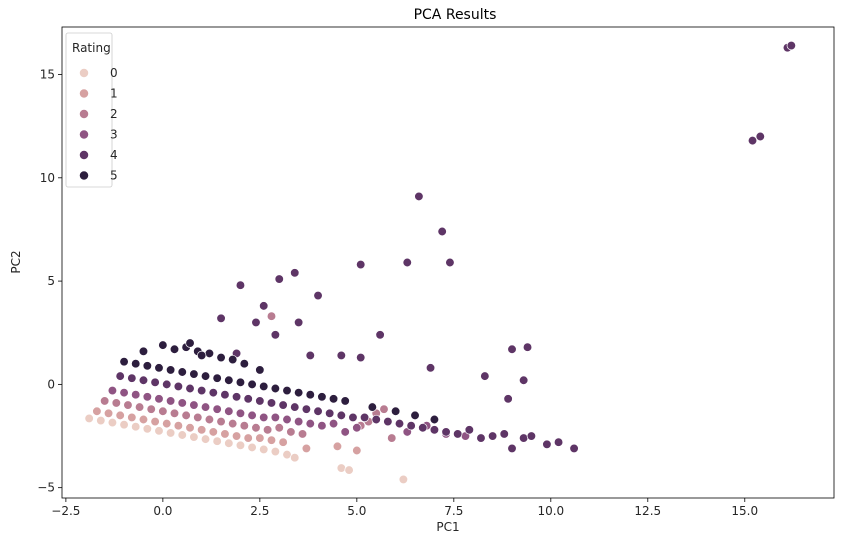 Image resolution: width=844 pixels, height=547 pixels. What do you see at coordinates (114, 94) in the screenshot?
I see `legend-label: 1` at bounding box center [114, 94].